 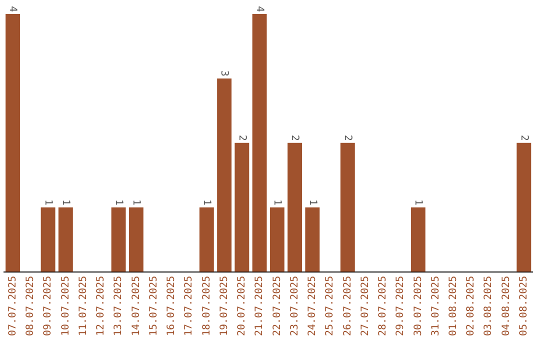 I want to click on x-tick-label: 21.07.2025, so click(x=260, y=306).